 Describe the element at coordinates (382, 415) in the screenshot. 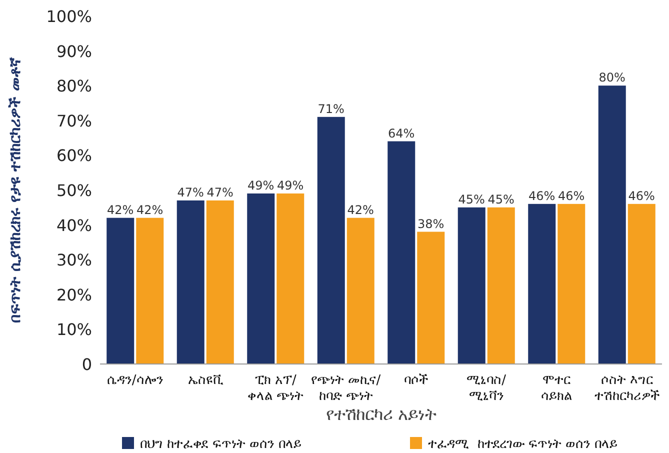

I see `x-axis-title: የተሽከርካሪ አይነት` at that location.